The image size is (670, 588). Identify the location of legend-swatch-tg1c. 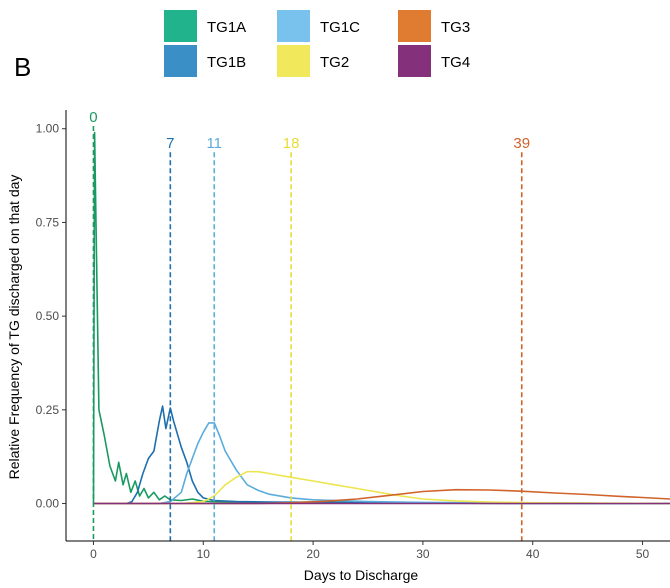
(293, 26).